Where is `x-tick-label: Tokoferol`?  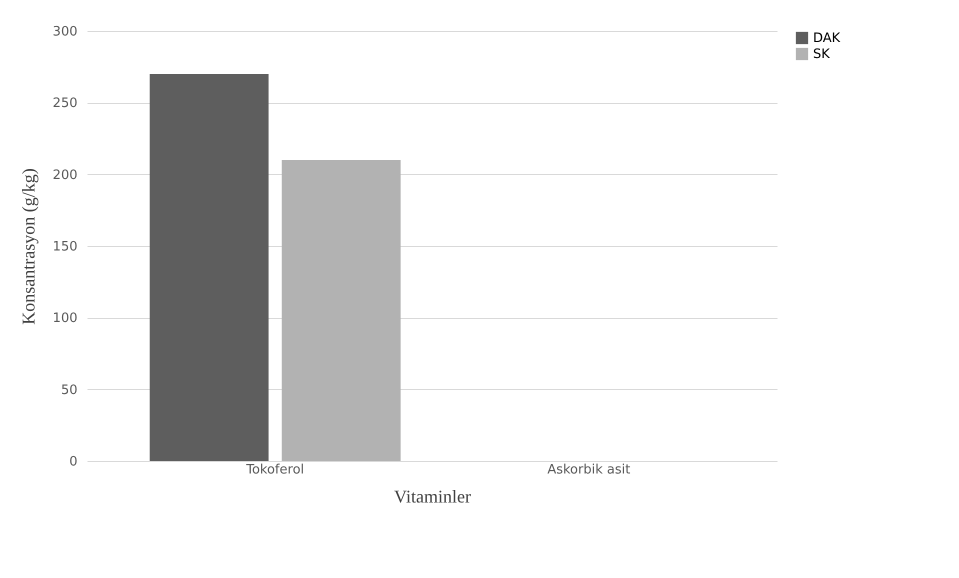 x-tick-label: Tokoferol is located at coordinates (274, 470).